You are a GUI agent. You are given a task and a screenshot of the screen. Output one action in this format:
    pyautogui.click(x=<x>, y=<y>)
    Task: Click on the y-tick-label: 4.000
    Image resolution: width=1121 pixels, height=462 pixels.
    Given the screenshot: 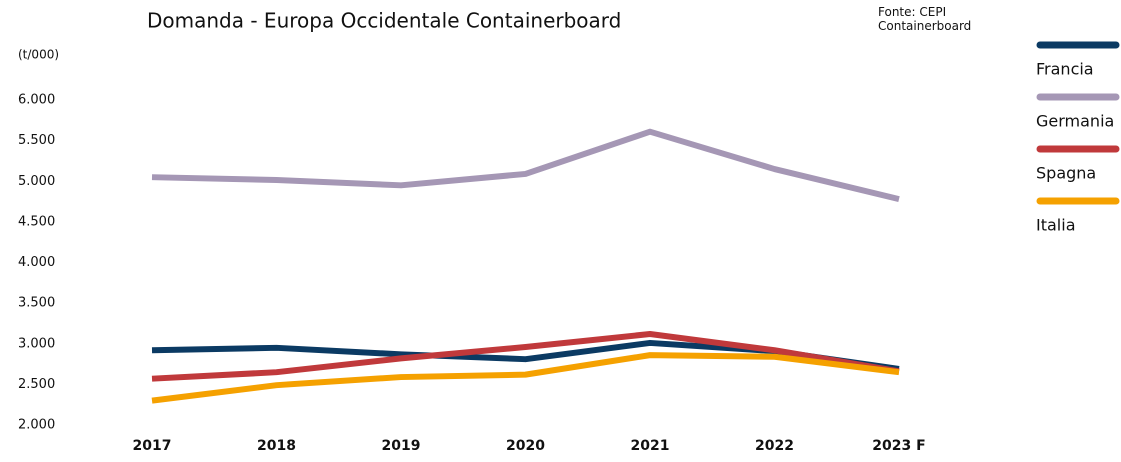 What is the action you would take?
    pyautogui.click(x=36, y=262)
    